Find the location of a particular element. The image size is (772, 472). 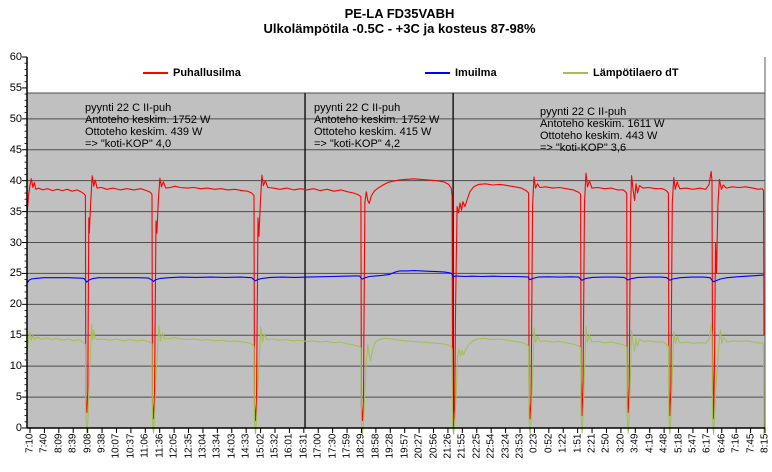

x-tick-label: 10:37 is located at coordinates (131, 446).